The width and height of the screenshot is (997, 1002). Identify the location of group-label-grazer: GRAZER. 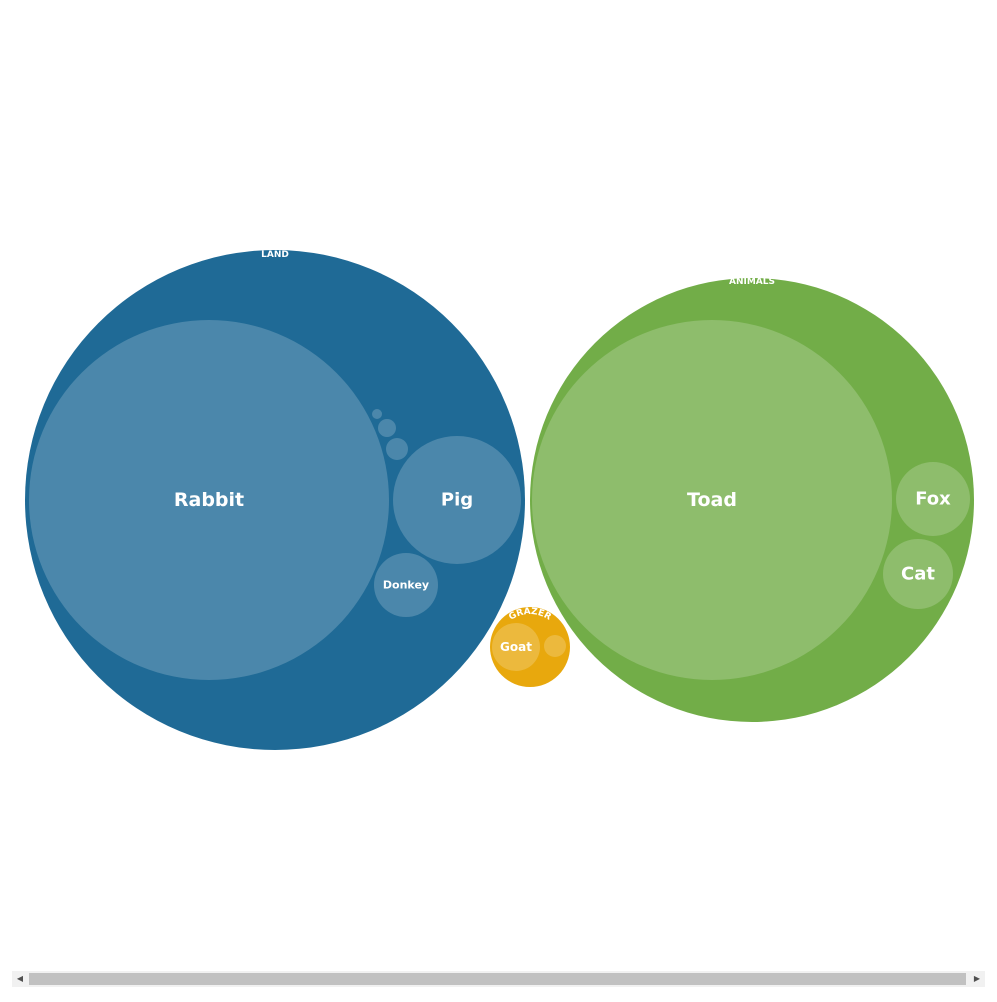
(529, 615).